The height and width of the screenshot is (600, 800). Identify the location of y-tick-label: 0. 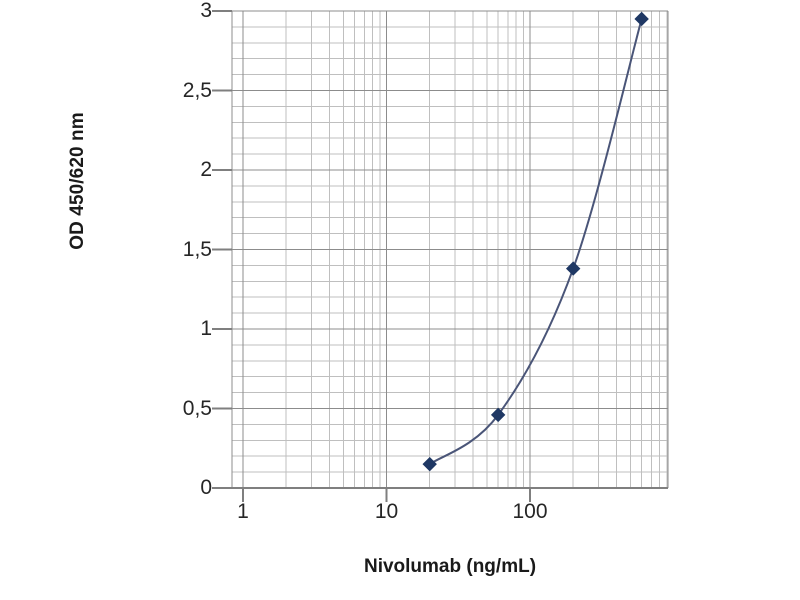
(206, 487).